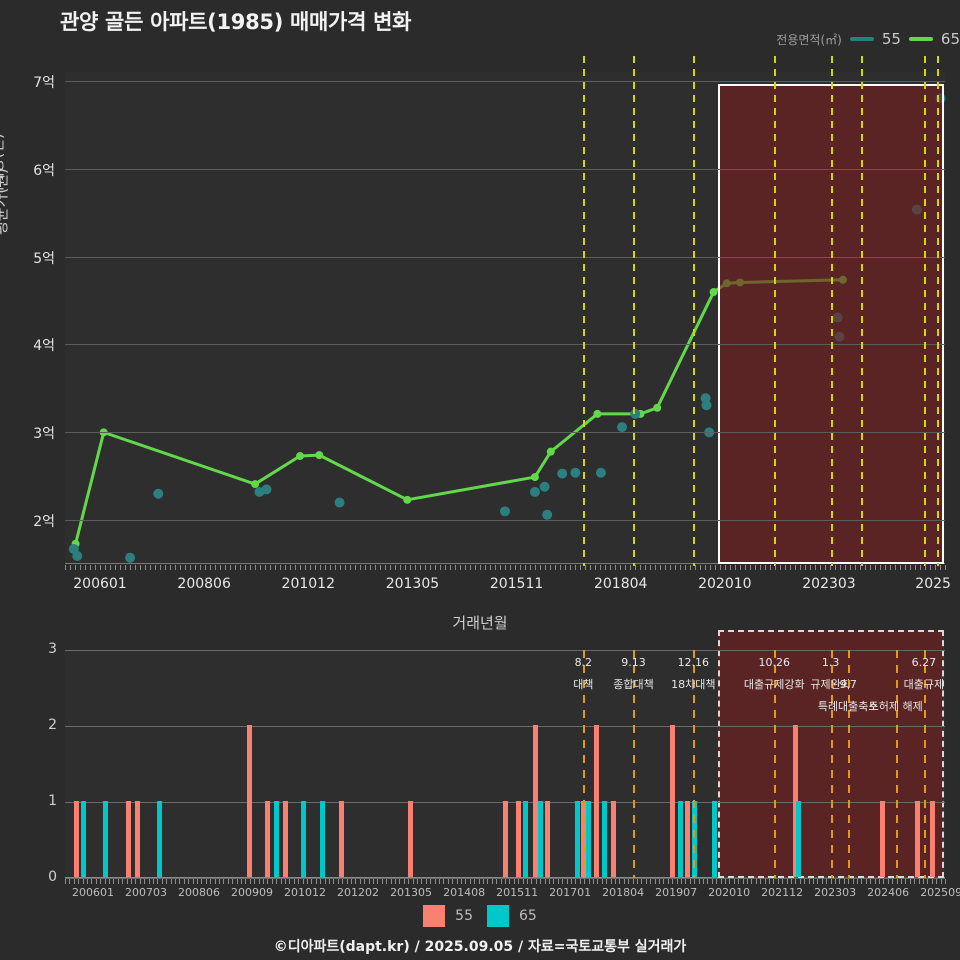  What do you see at coordinates (676, 892) in the screenshot?
I see `volume-chart-x-tick-label: 201907` at bounding box center [676, 892].